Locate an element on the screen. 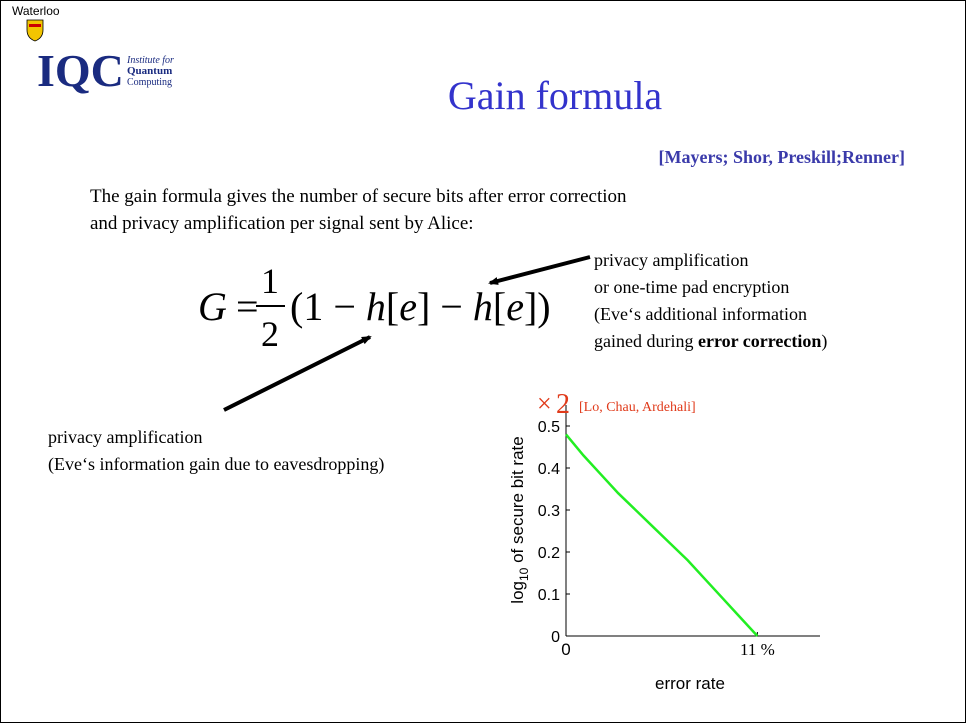 Image resolution: width=966 pixels, height=723 pixels. y-label-part: of secure bit rate is located at coordinates (517, 501).